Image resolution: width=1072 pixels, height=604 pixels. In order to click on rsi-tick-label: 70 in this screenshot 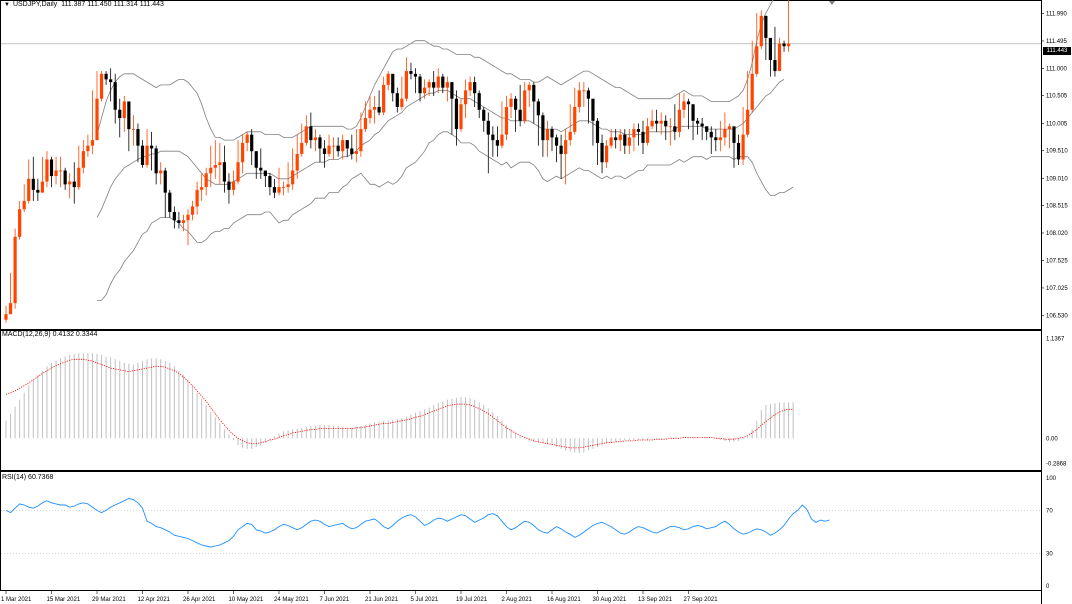, I will do `click(1049, 511)`.